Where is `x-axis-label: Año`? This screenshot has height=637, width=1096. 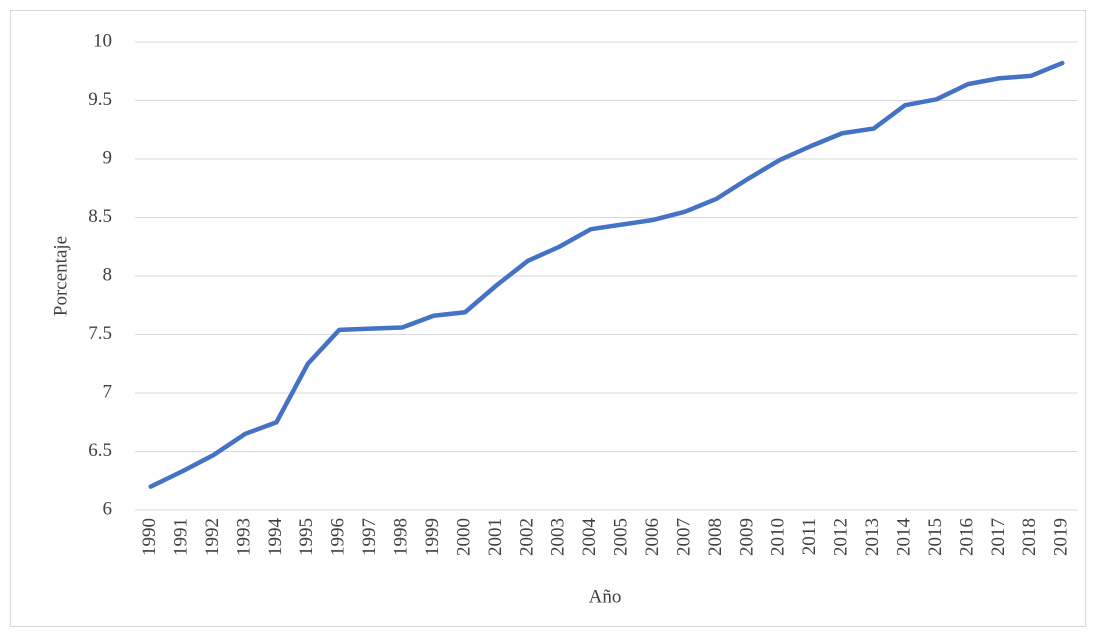 x-axis-label: Año is located at coordinates (605, 596).